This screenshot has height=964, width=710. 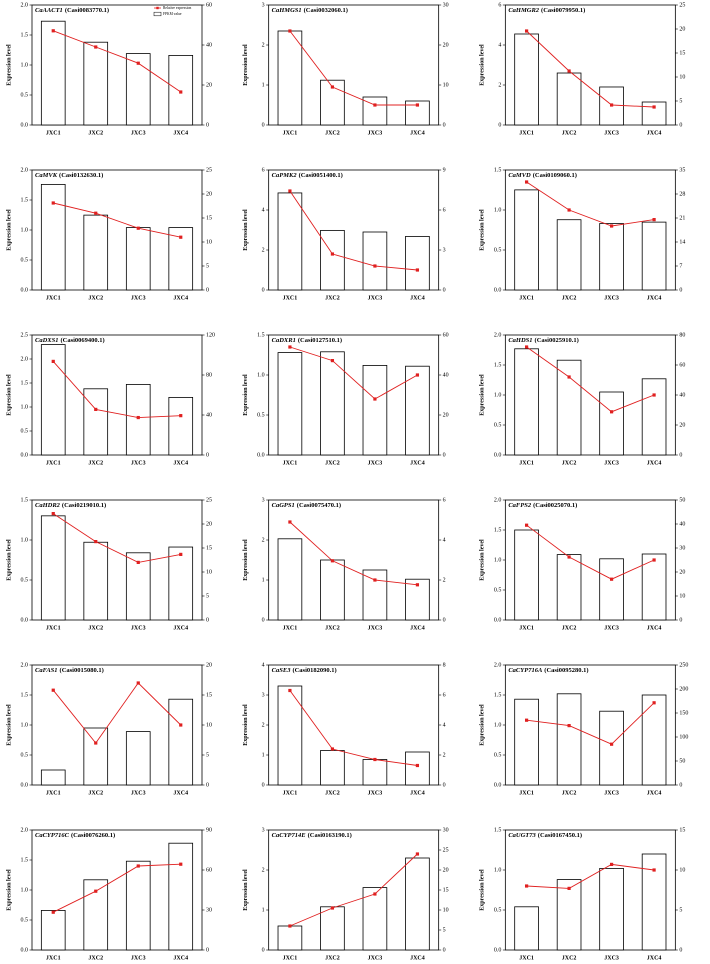 I want to click on y2-tick-label: 40, so click(x=209, y=415).